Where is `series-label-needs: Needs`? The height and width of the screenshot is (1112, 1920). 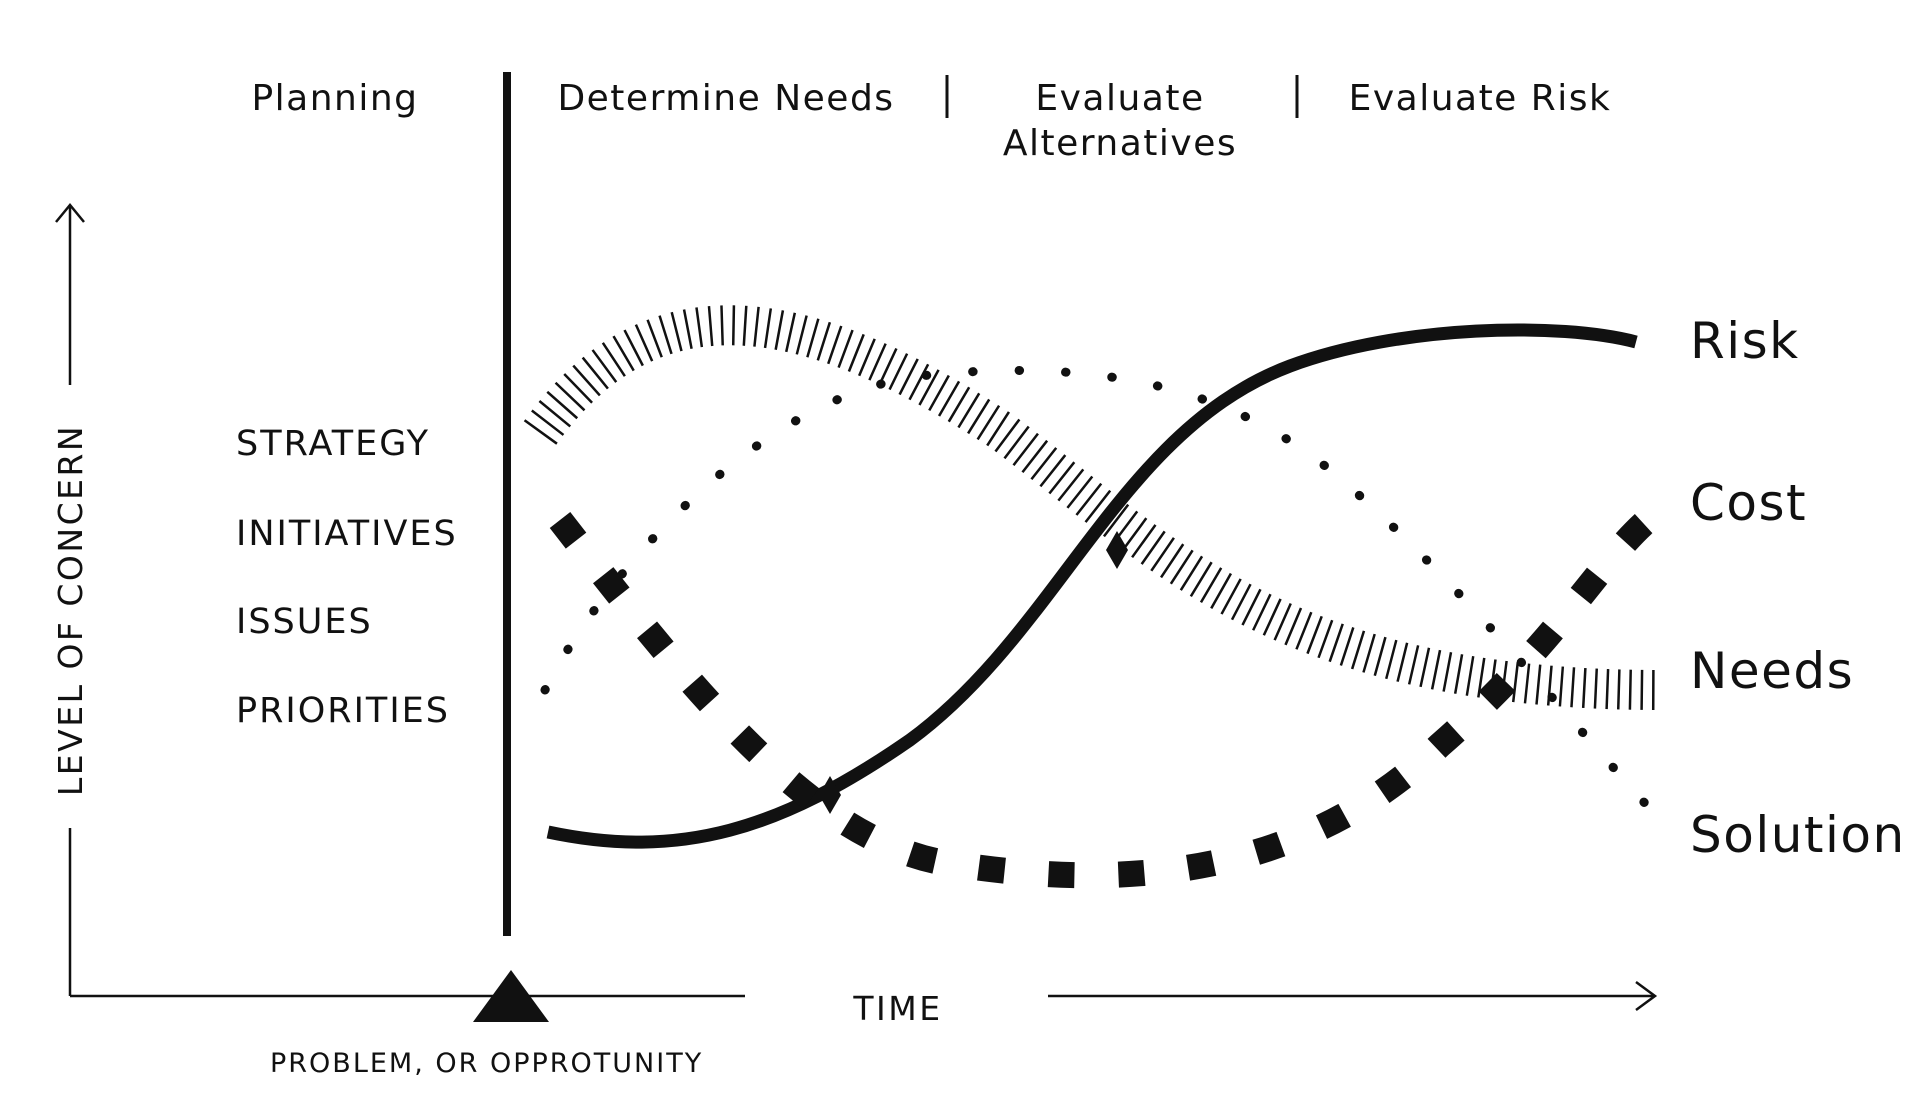 series-label-needs: Needs is located at coordinates (1772, 671).